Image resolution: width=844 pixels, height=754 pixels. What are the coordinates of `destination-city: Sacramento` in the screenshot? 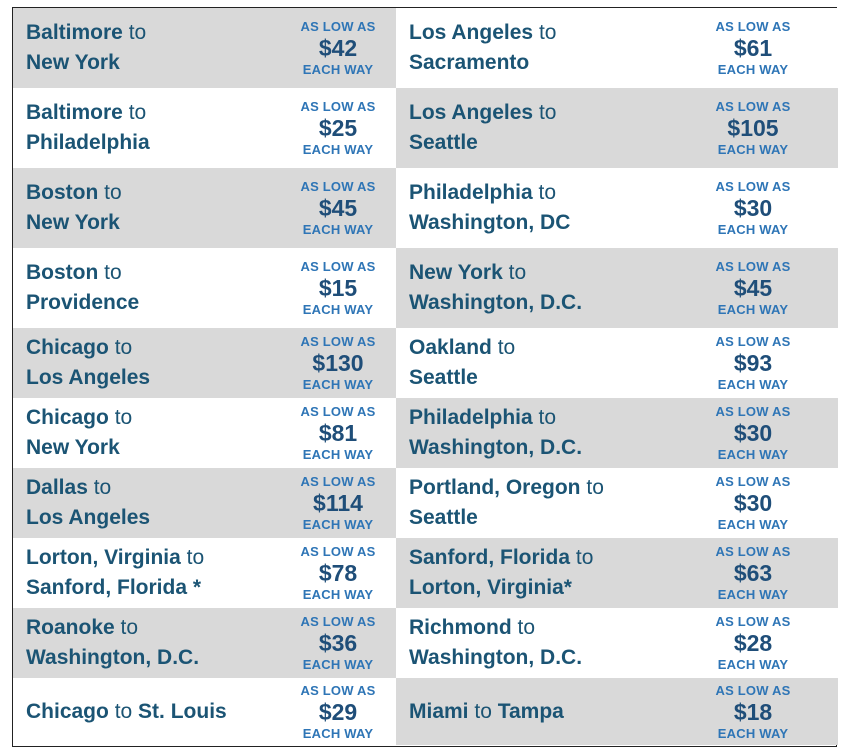 It's located at (469, 62).